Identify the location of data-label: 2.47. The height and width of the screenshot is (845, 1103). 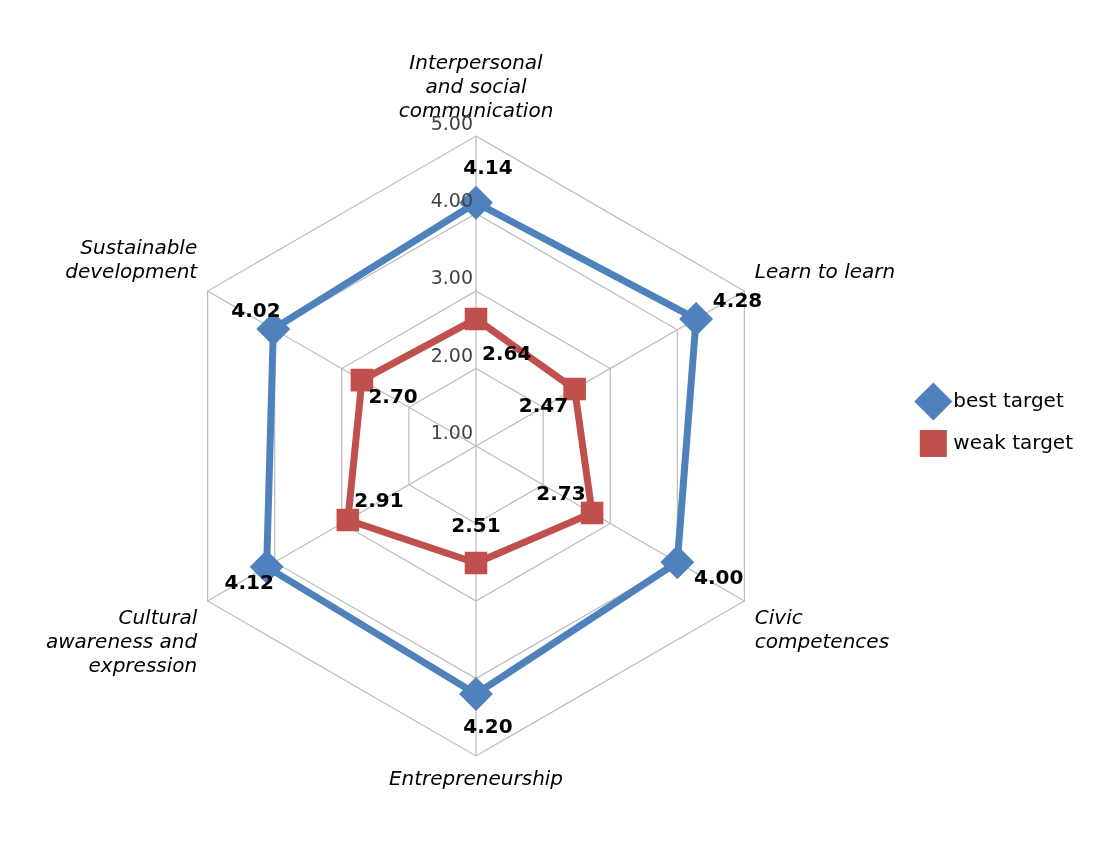
(543, 405).